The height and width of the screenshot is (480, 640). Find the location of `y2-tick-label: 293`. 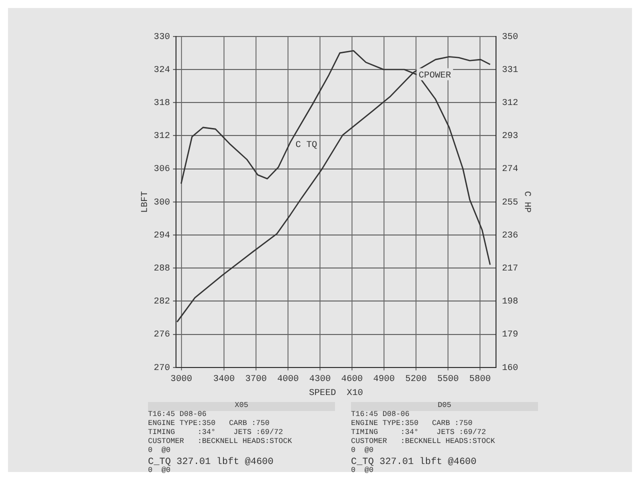

y2-tick-label: 293 is located at coordinates (510, 136).